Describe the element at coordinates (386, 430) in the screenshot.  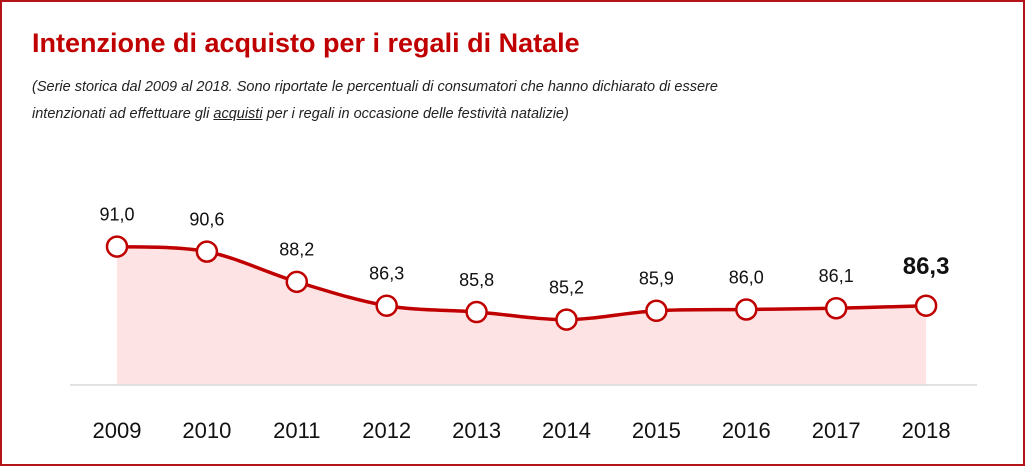
I see `x-tick-label: 2012` at that location.